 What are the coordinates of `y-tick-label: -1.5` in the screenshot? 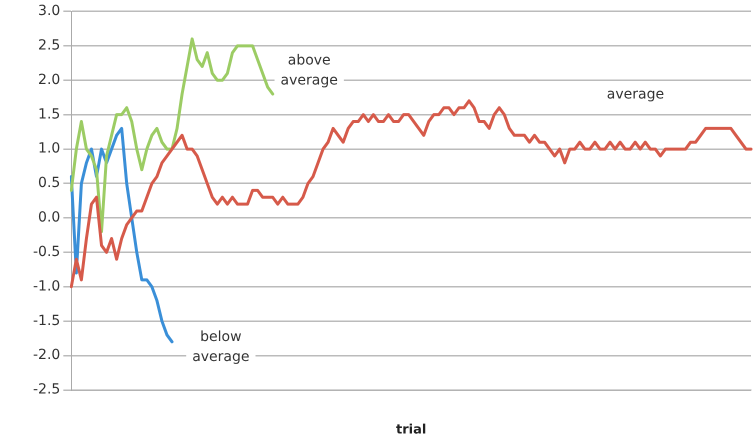 It's located at (46, 320).